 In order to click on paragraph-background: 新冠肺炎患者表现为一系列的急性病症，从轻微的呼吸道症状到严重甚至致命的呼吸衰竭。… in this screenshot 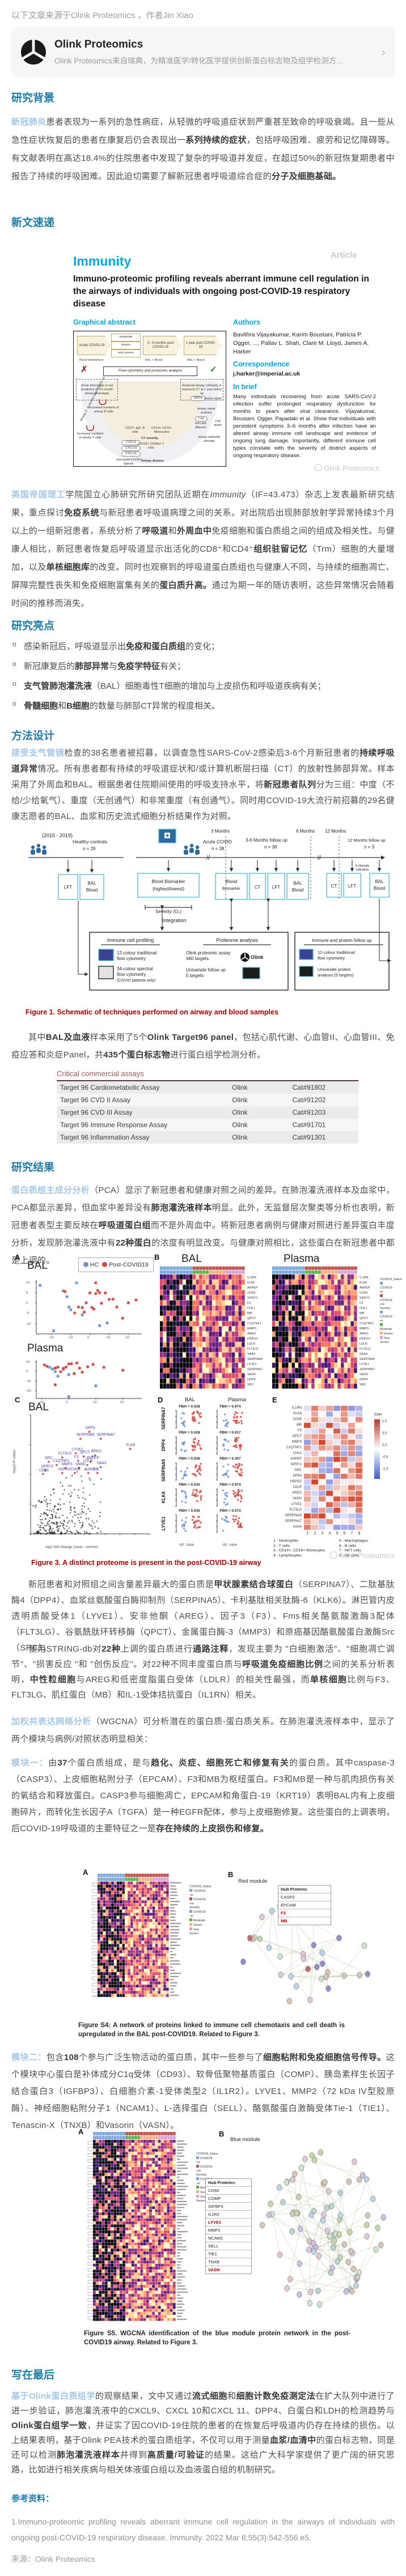, I will do `click(203, 149)`.